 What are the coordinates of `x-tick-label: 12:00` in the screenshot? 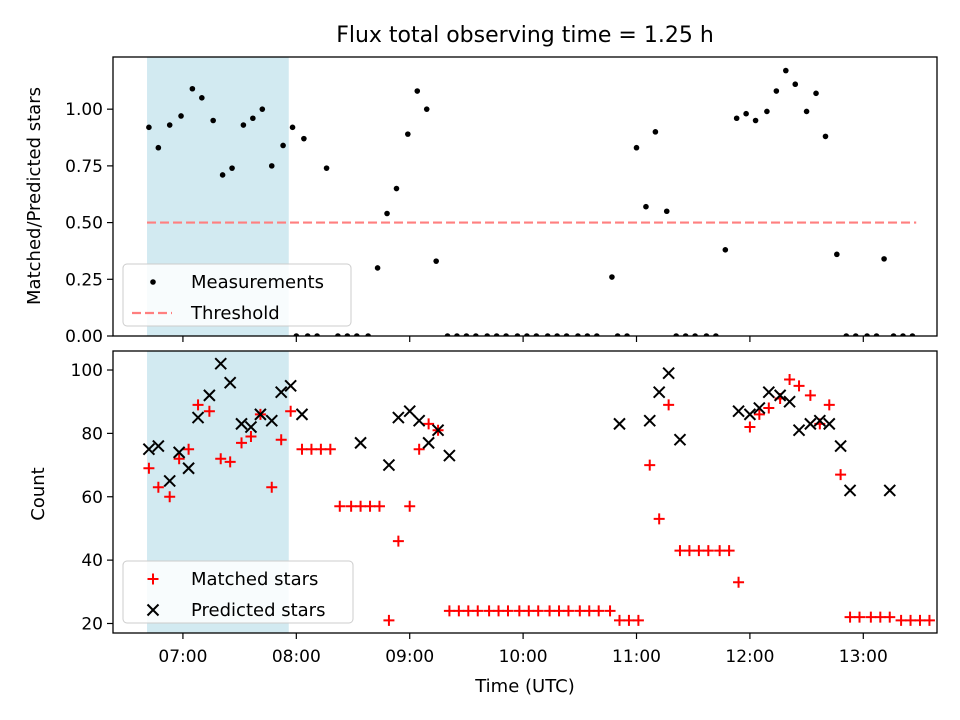 It's located at (749, 657).